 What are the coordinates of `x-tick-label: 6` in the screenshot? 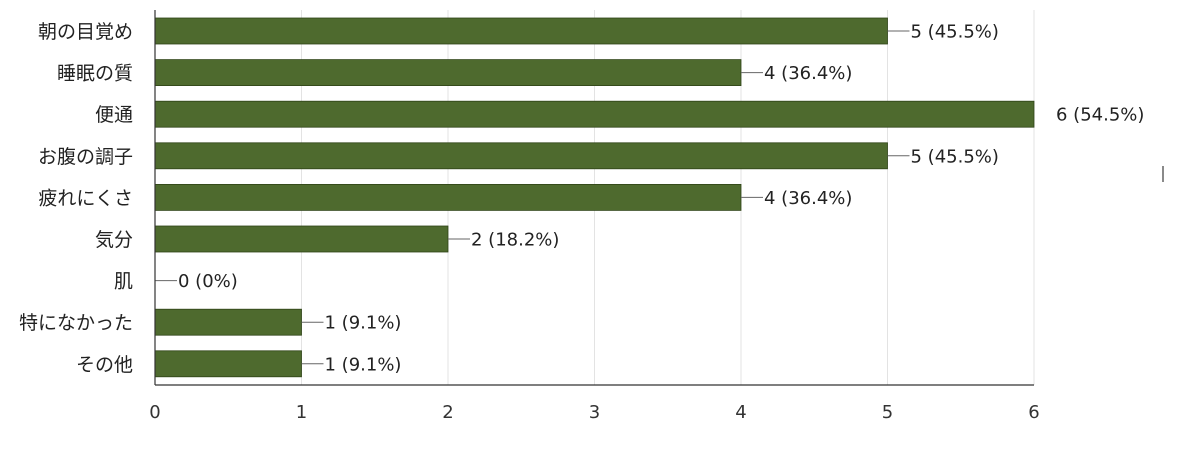 It's located at (1033, 412).